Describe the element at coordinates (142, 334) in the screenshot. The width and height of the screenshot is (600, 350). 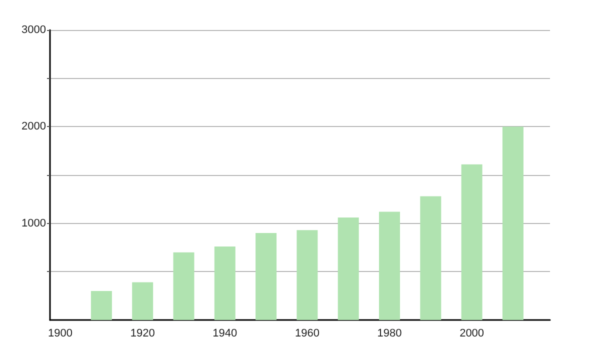
I see `x-tick-label: 1920` at that location.